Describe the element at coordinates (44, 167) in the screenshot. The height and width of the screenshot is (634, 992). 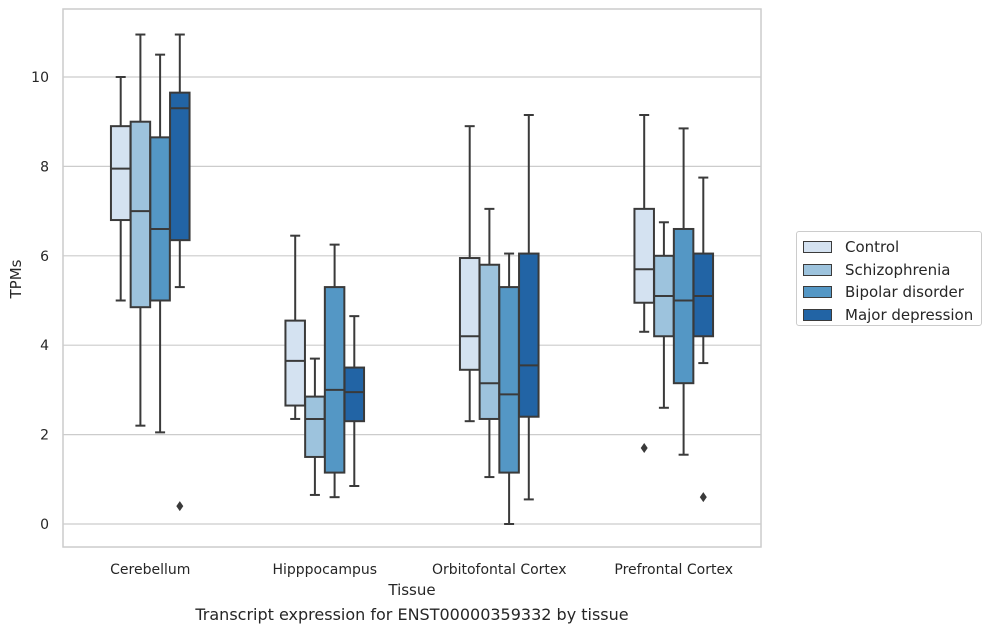
I see `y-tick-label: 8` at that location.